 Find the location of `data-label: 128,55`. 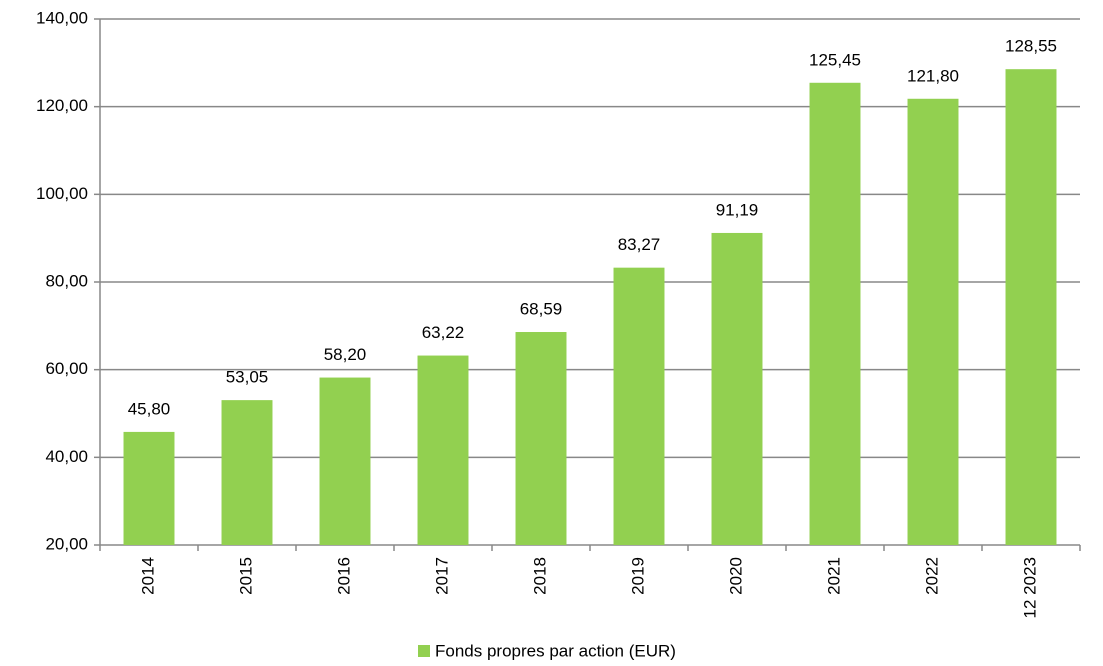

data-label: 128,55 is located at coordinates (1031, 46).